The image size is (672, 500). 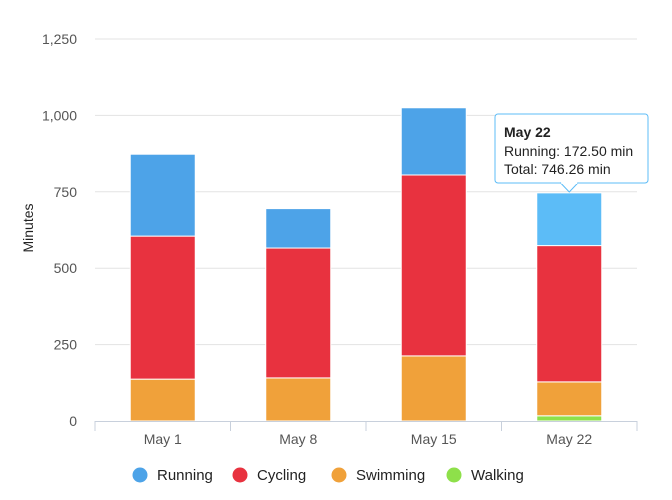 What do you see at coordinates (328, 475) in the screenshot?
I see `legend: Running Cycling Swimming Walking` at bounding box center [328, 475].